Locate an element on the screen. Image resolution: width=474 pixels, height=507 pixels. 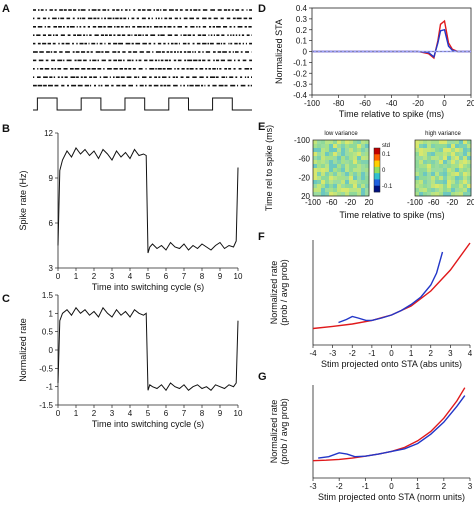
panel-label-e: E is located at coordinates (261, 127).